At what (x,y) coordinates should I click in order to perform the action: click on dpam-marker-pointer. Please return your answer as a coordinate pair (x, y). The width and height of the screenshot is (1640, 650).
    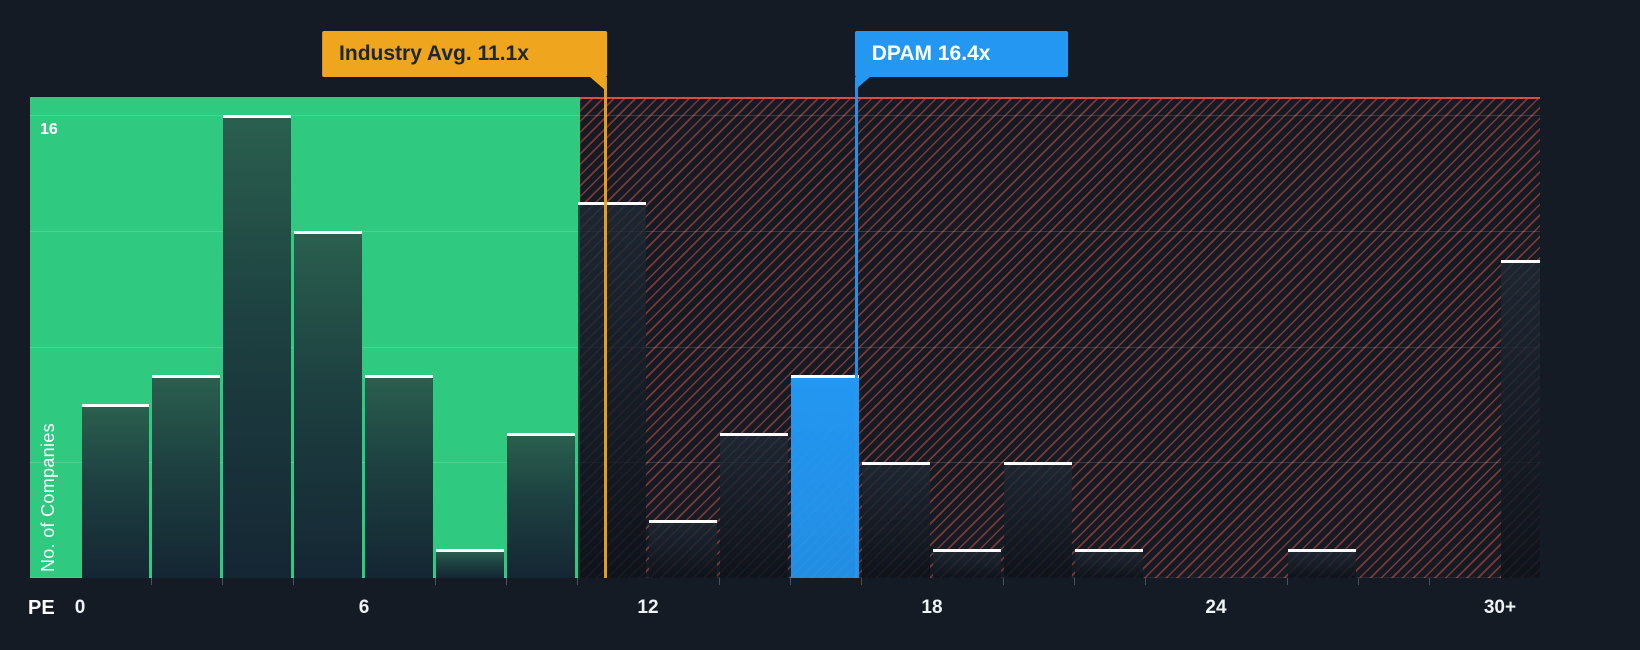
    Looking at the image, I should click on (863, 83).